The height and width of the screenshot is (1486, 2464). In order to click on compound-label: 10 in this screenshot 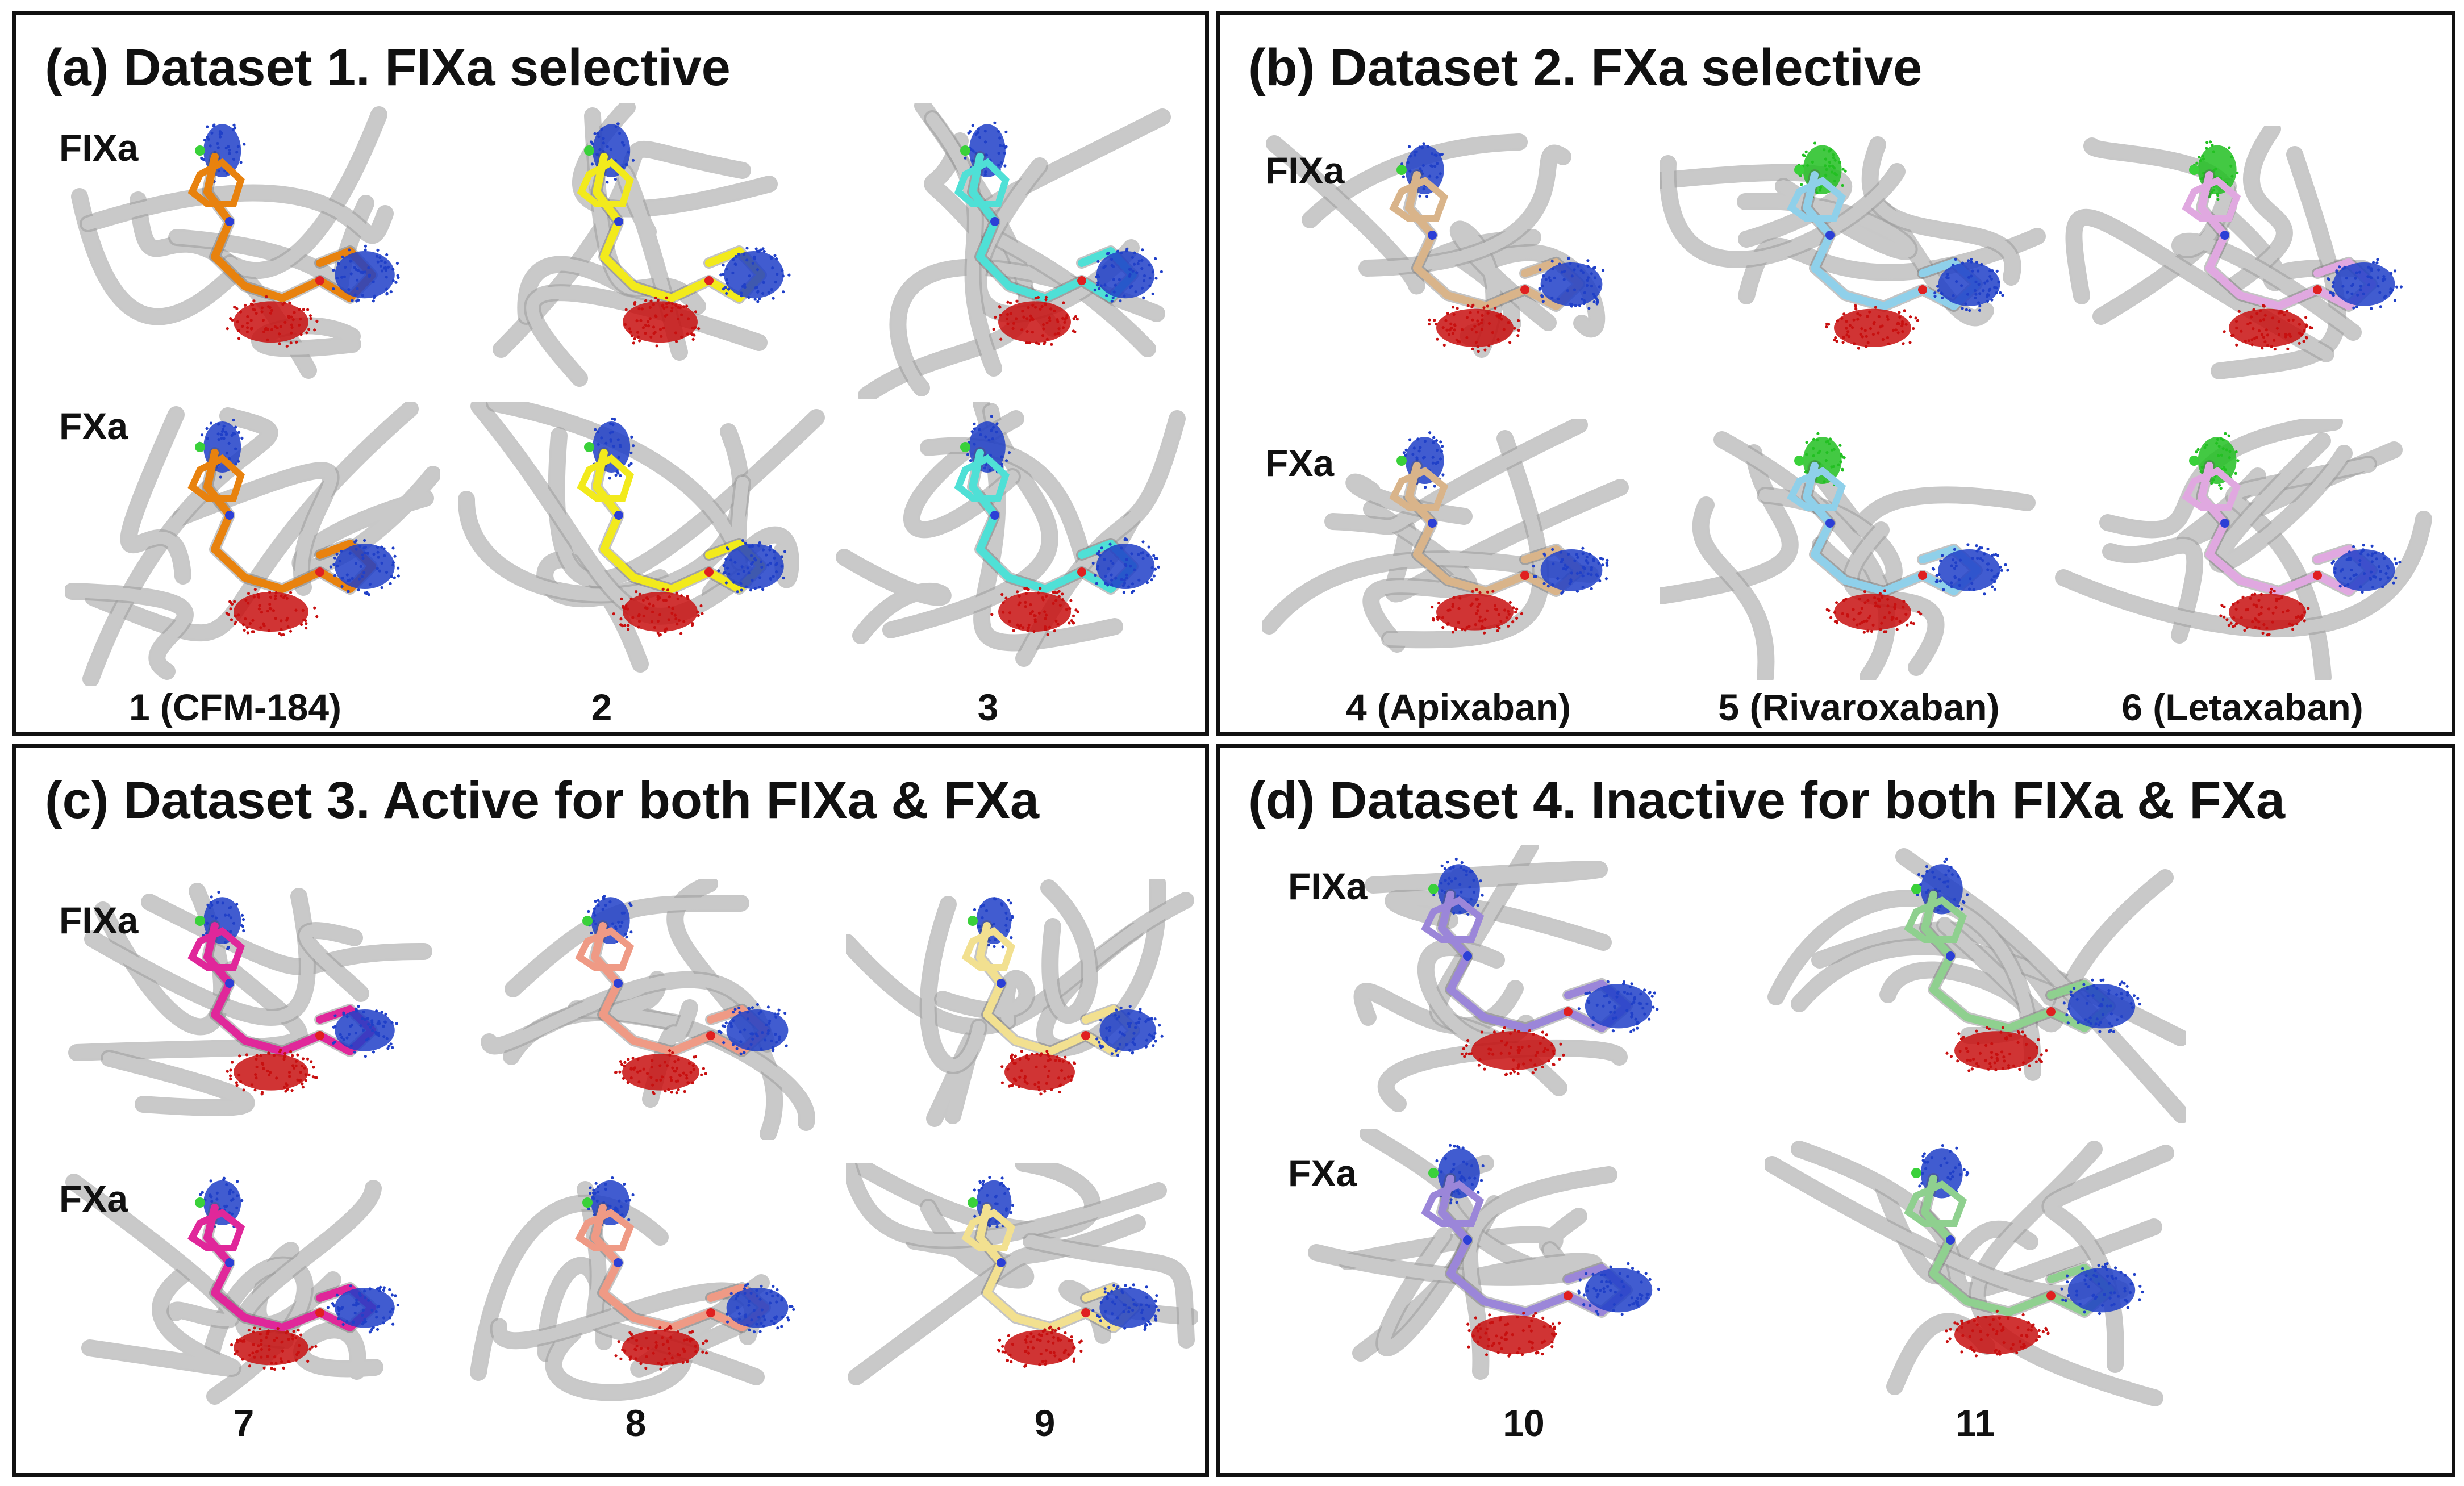, I will do `click(1524, 1423)`.